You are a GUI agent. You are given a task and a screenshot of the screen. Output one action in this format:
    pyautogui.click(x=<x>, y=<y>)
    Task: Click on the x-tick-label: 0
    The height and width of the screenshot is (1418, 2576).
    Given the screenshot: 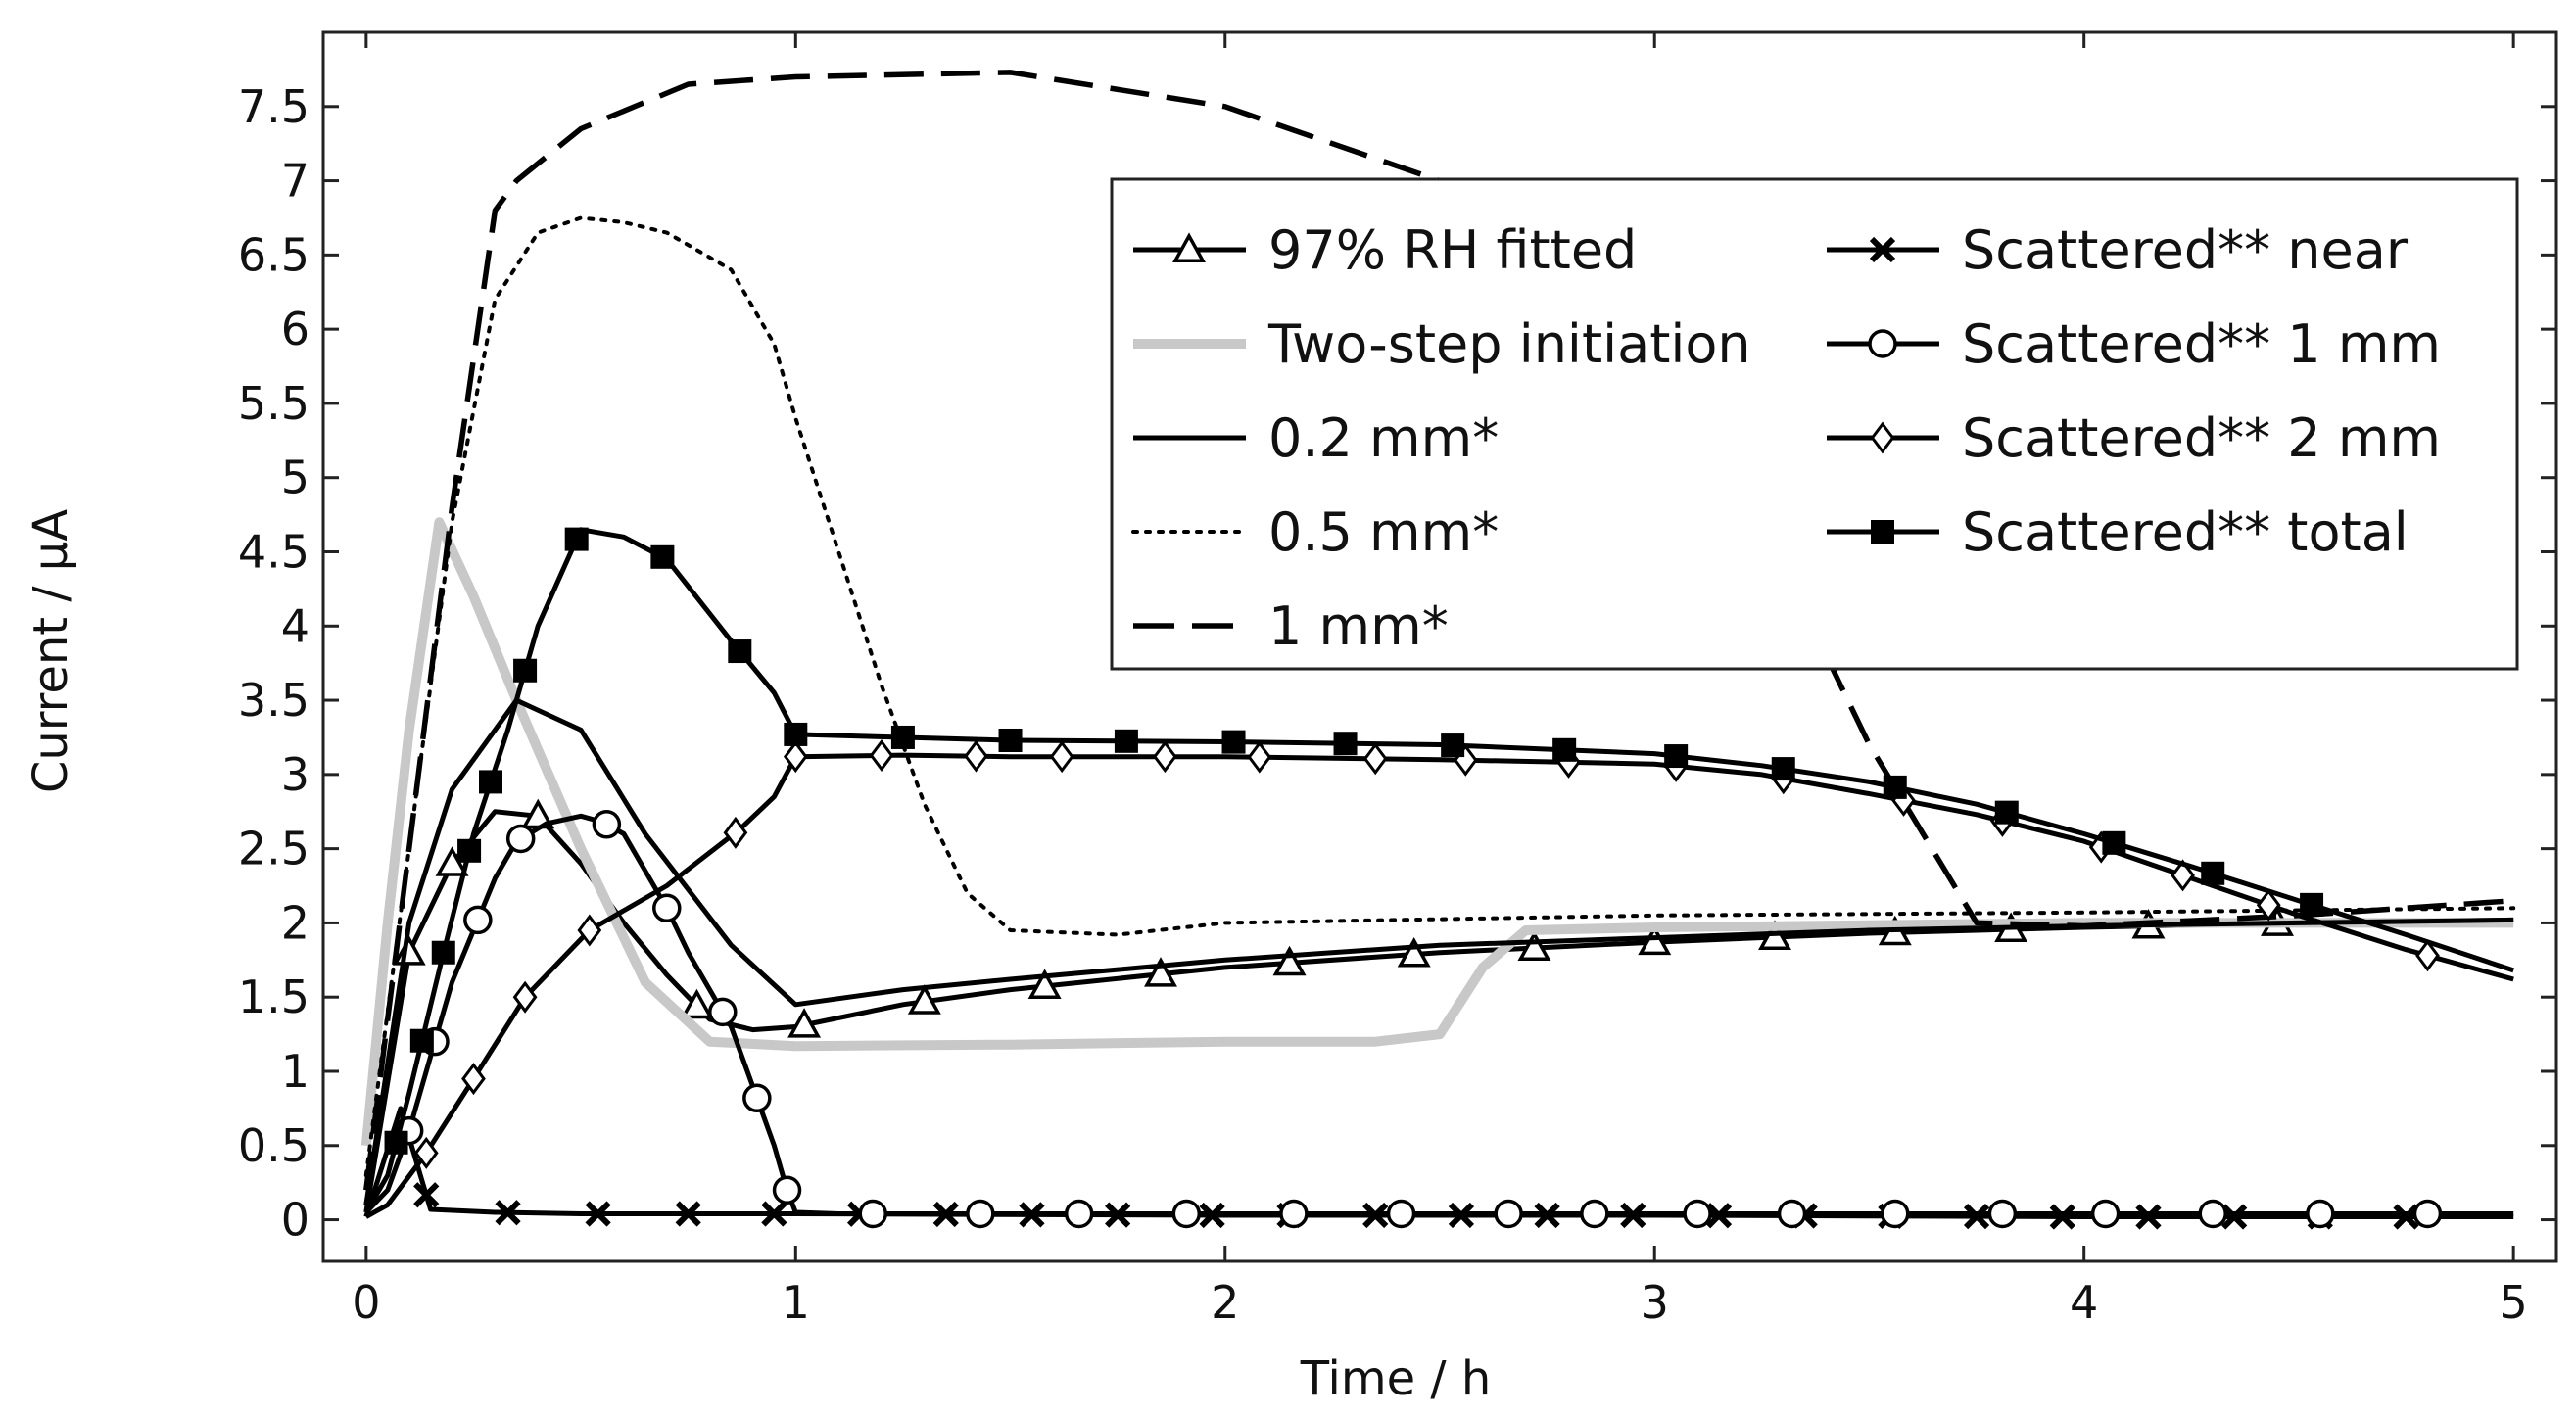 What is the action you would take?
    pyautogui.click(x=366, y=1302)
    